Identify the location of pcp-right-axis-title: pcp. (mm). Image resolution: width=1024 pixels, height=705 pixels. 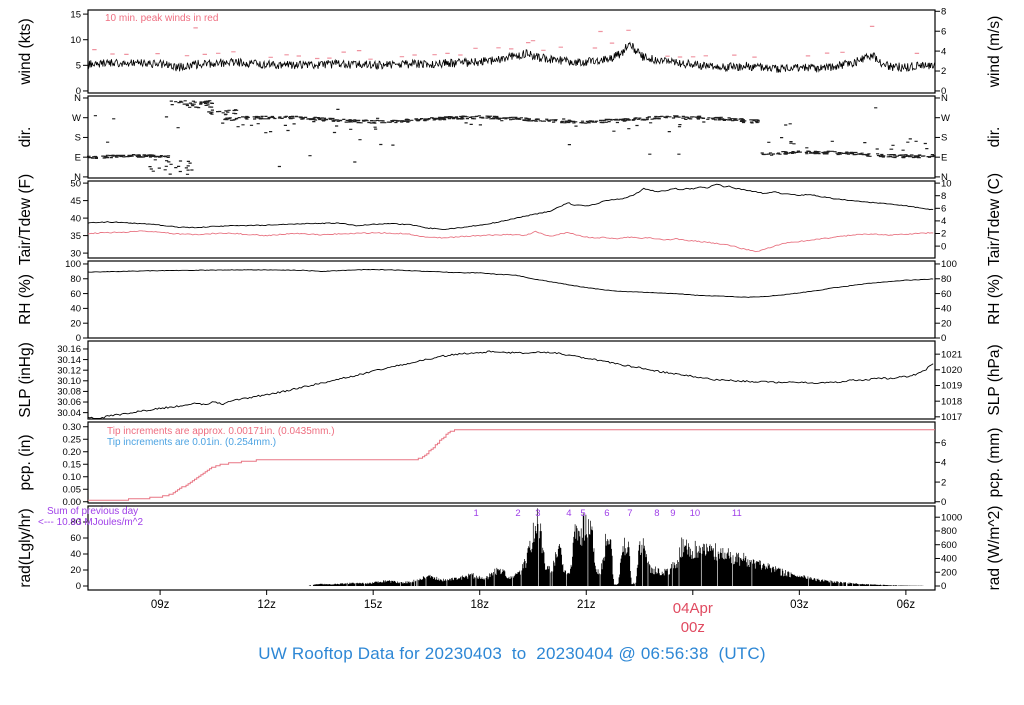
(994, 463).